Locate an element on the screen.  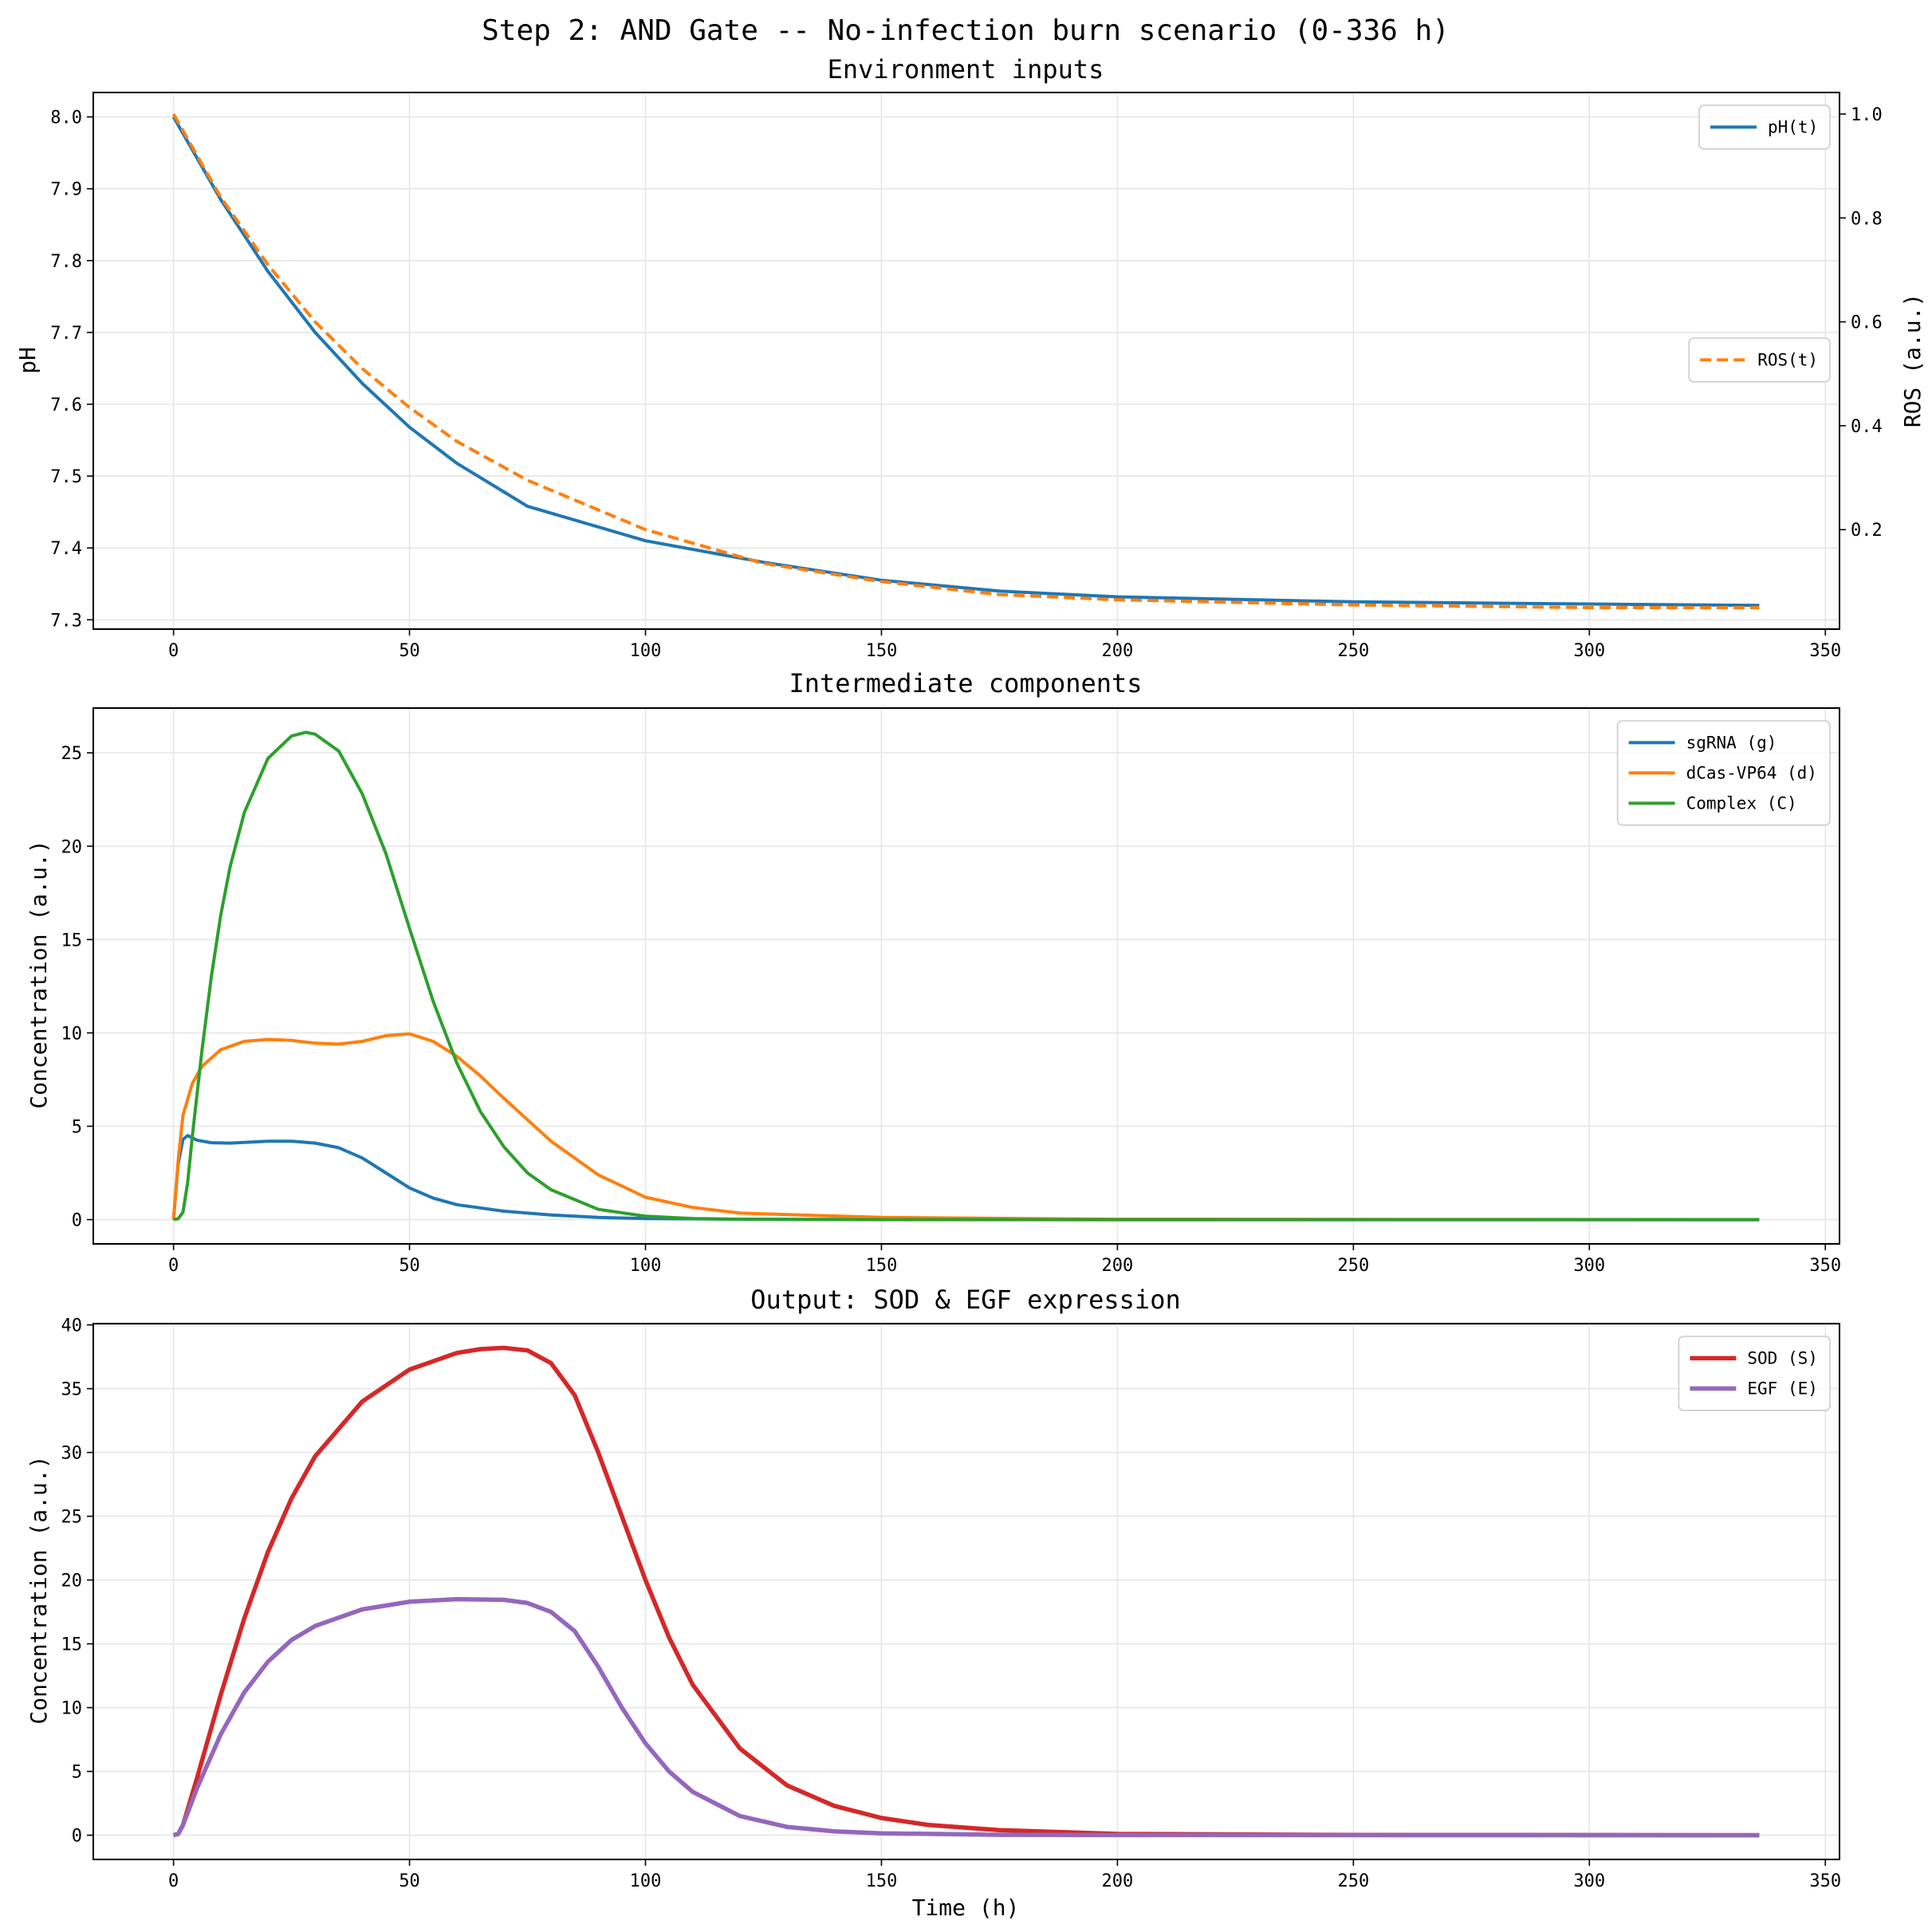
series-line-egf-e is located at coordinates (966, 1717).